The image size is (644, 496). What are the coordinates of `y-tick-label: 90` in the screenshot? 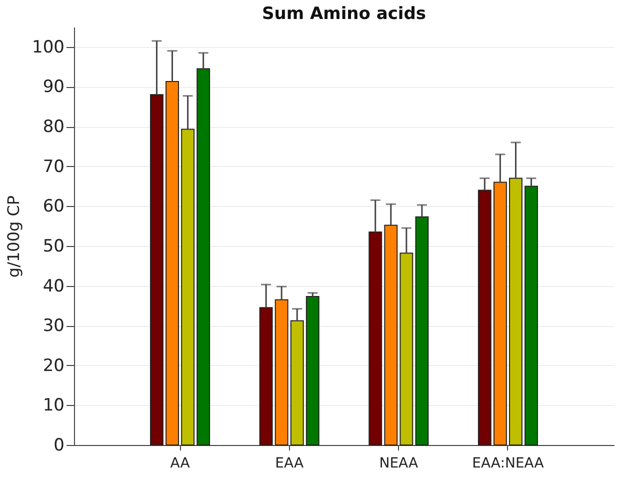 It's located at (53, 87).